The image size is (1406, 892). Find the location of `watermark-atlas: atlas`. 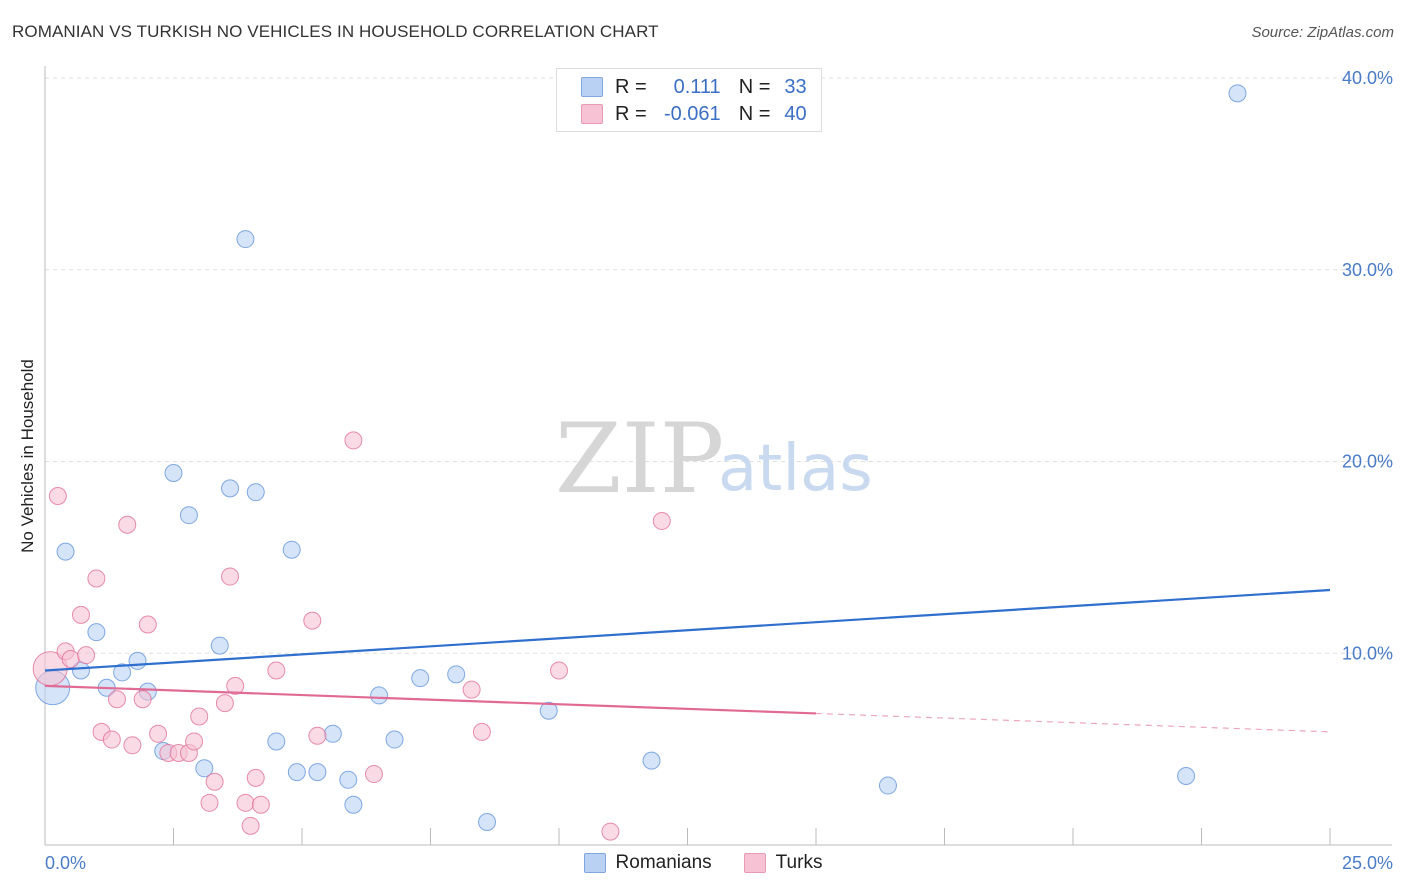

watermark-atlas: atlas is located at coordinates (795, 469).